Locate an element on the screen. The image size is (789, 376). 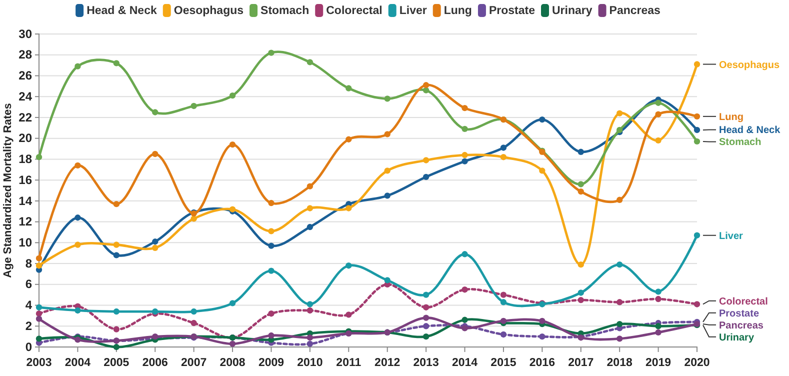
y-tick-label: 2 is located at coordinates (28, 325).